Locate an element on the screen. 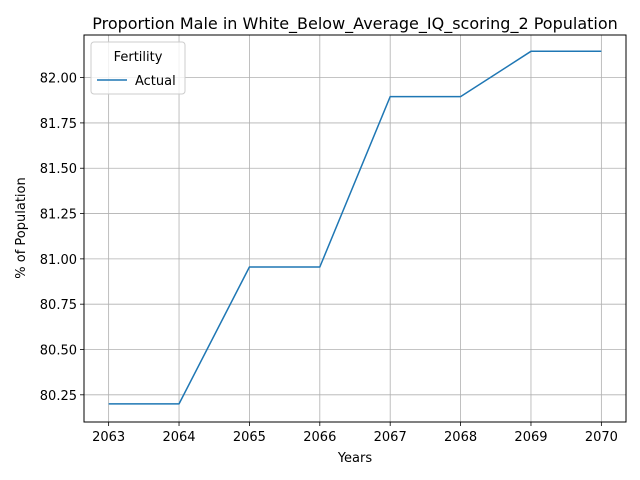 This screenshot has height=480, width=640. legend-title: Fertility is located at coordinates (138, 57).